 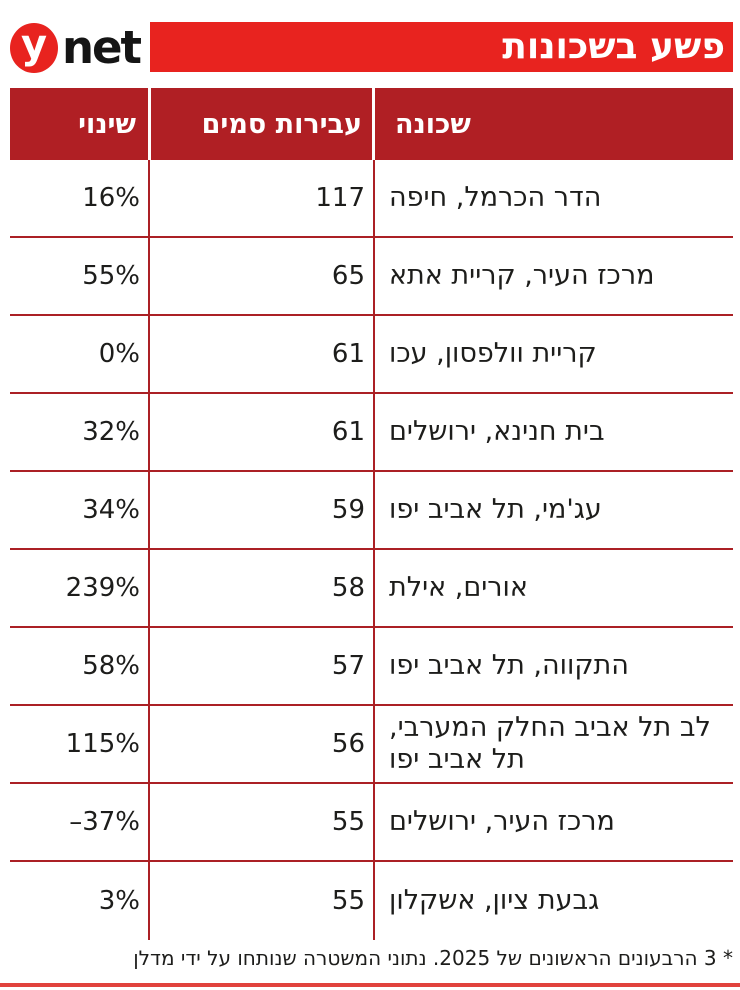 What do you see at coordinates (119, 354) in the screenshot?
I see `cell-change: 0%` at bounding box center [119, 354].